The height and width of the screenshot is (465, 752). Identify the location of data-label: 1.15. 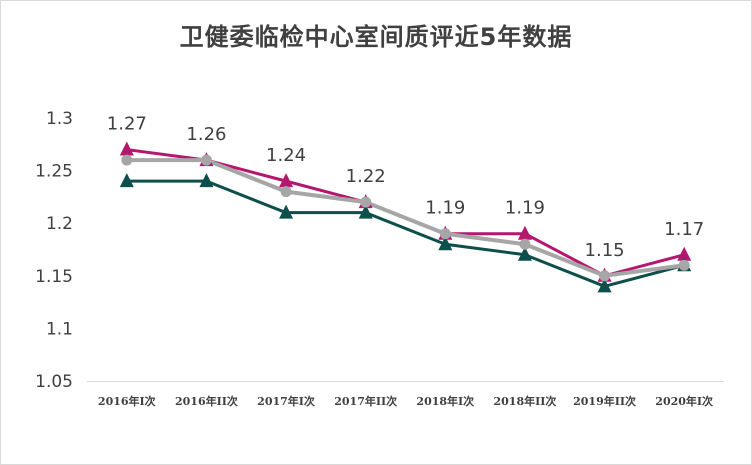
(605, 250).